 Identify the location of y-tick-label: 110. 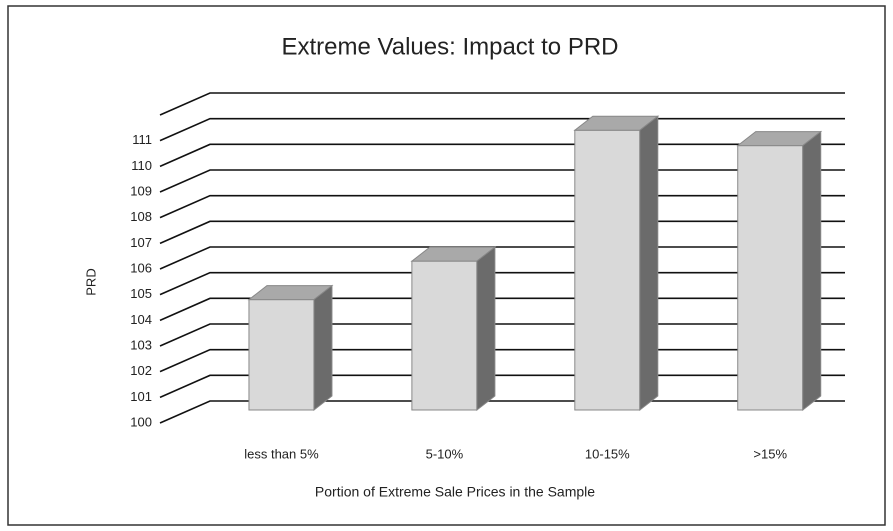
(141, 165).